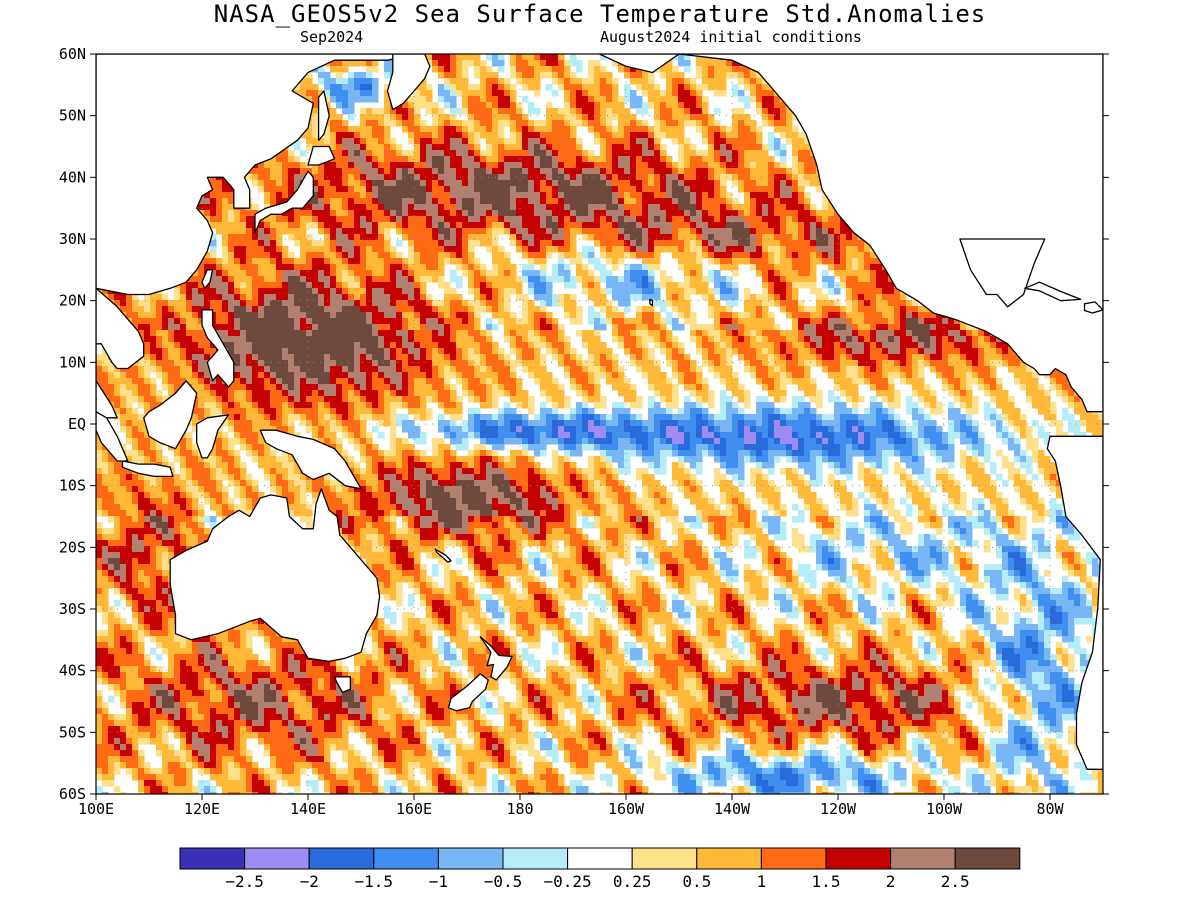  I want to click on initial-conditions-label: August2024 initial conditions, so click(731, 37).